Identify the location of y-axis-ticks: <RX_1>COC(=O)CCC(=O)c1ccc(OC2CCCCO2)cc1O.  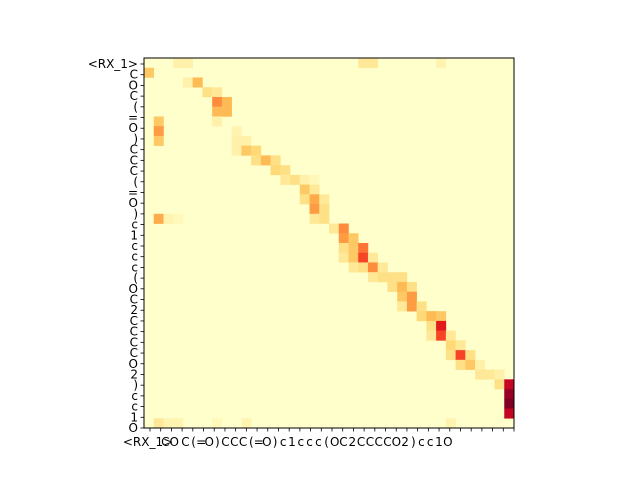
(116, 246).